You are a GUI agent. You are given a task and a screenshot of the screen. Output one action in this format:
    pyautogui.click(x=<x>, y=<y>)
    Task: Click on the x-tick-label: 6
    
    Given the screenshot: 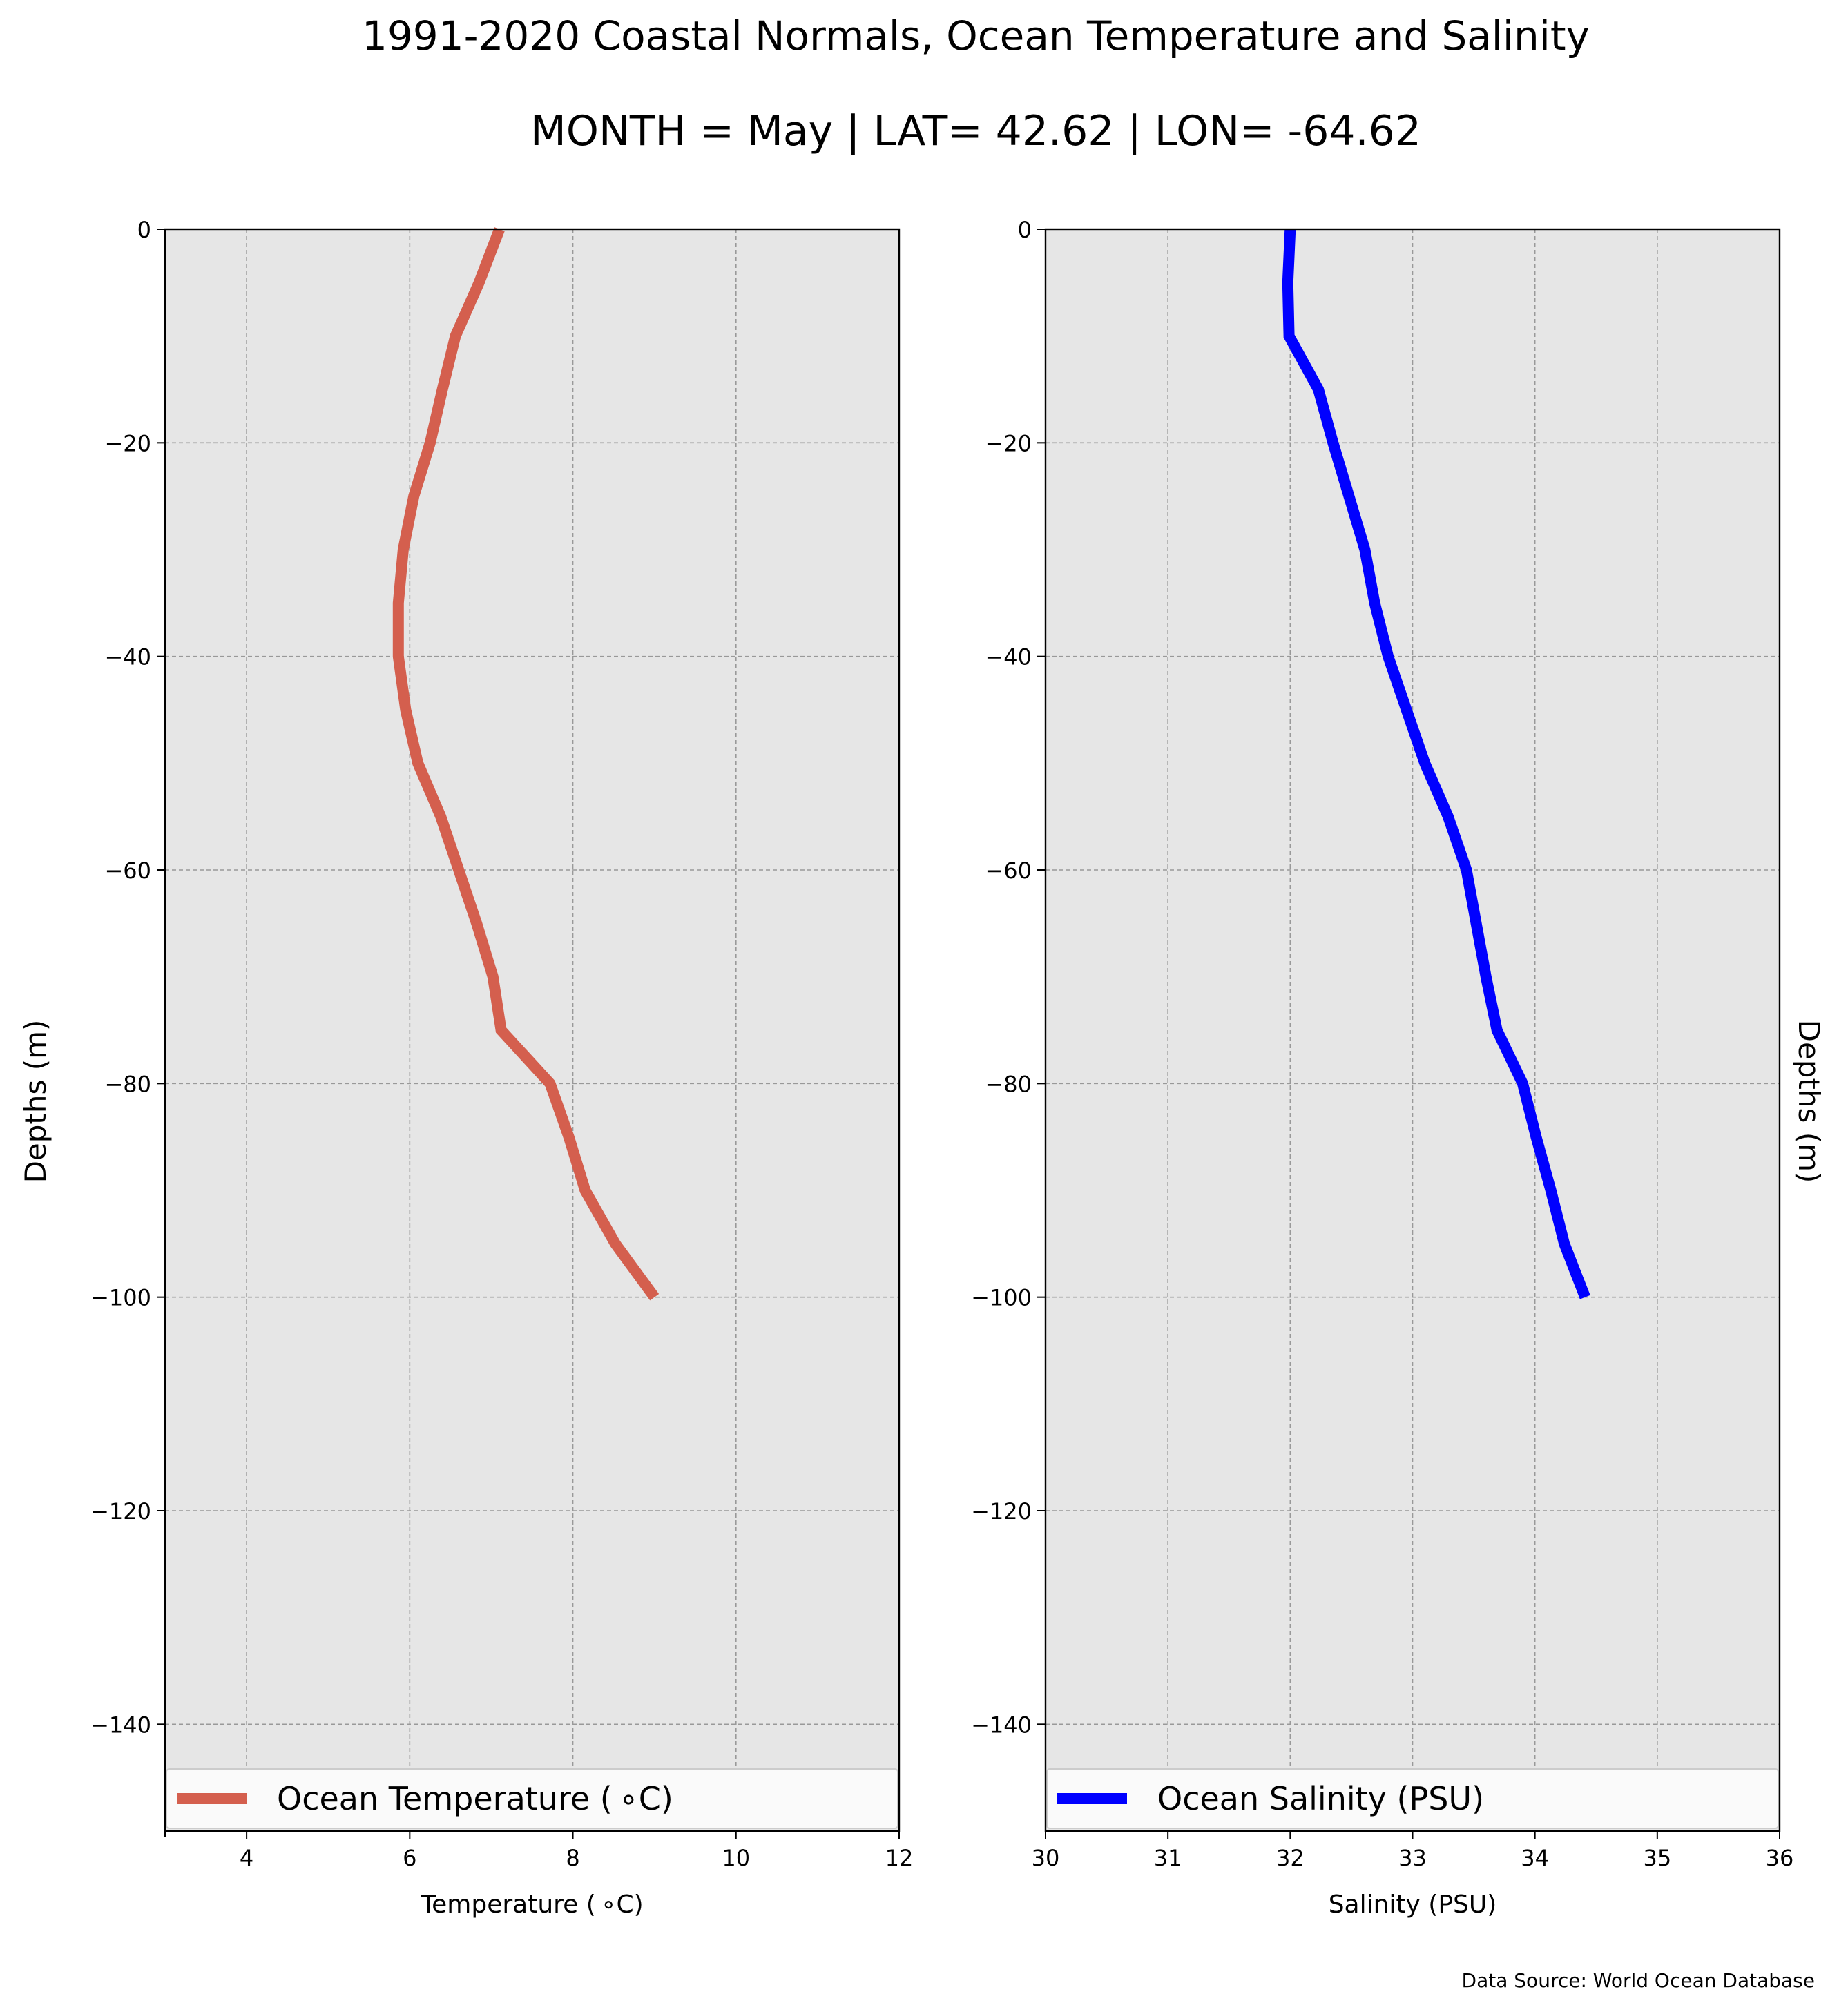 What is the action you would take?
    pyautogui.click(x=409, y=1858)
    